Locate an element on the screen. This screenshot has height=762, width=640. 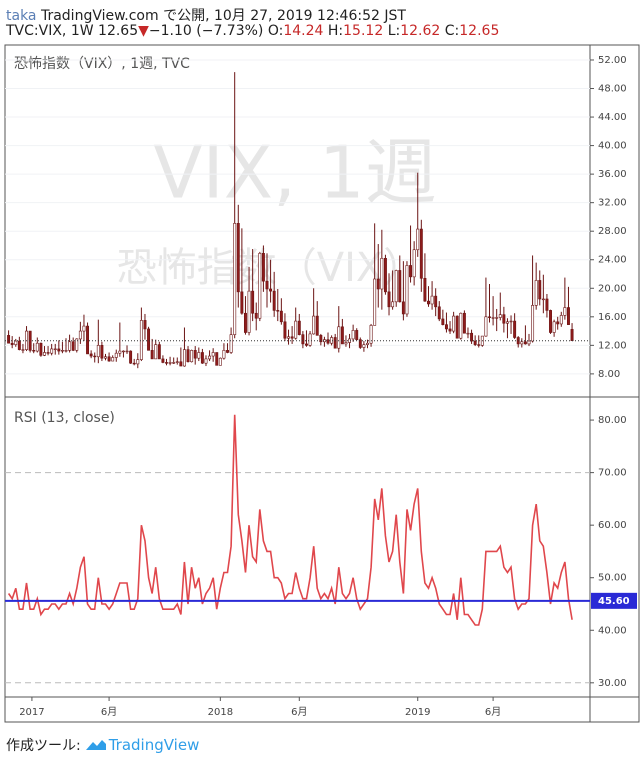
ohlc-label: C: is located at coordinates (452, 31).